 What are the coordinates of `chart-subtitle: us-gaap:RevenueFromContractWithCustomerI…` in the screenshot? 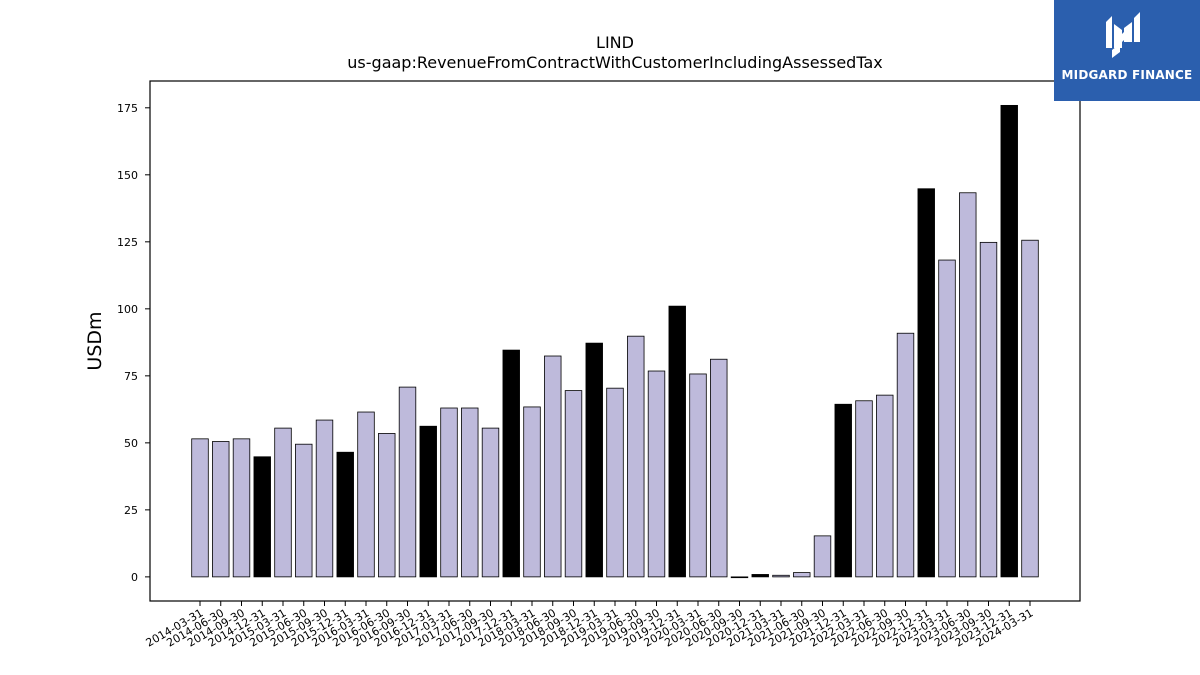 It's located at (614, 62).